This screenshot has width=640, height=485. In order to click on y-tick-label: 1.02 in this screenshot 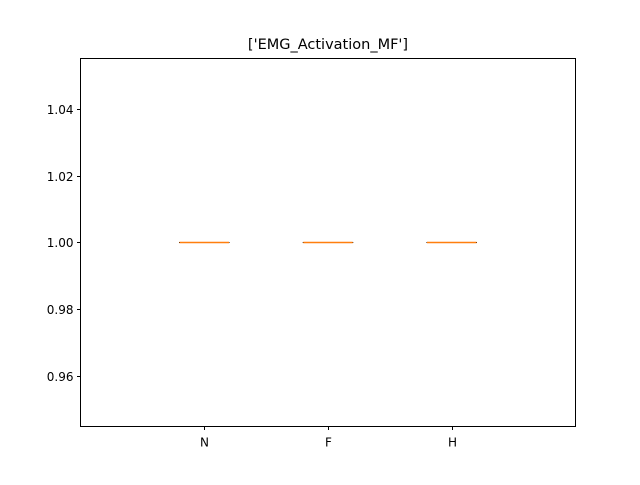, I will do `click(60, 177)`.